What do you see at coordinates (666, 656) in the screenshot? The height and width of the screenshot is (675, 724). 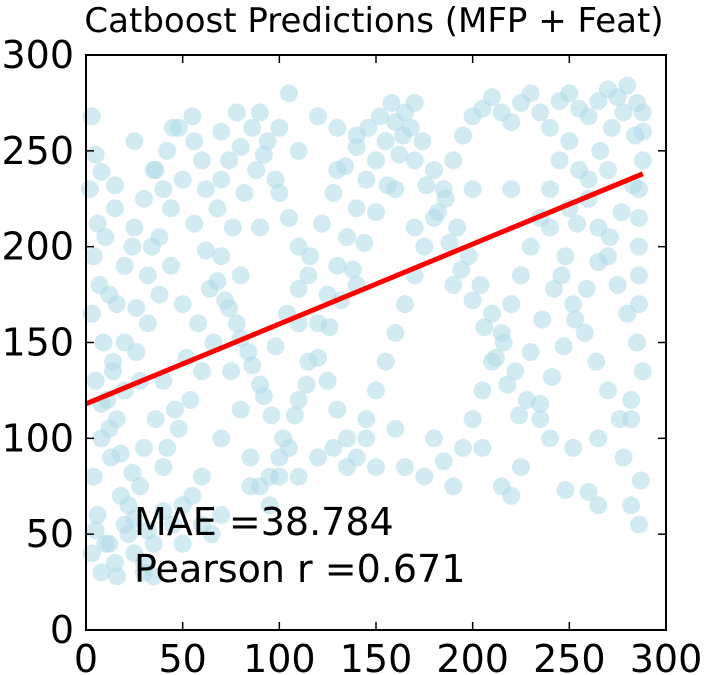 I see `x-tick-label: 300` at bounding box center [666, 656].